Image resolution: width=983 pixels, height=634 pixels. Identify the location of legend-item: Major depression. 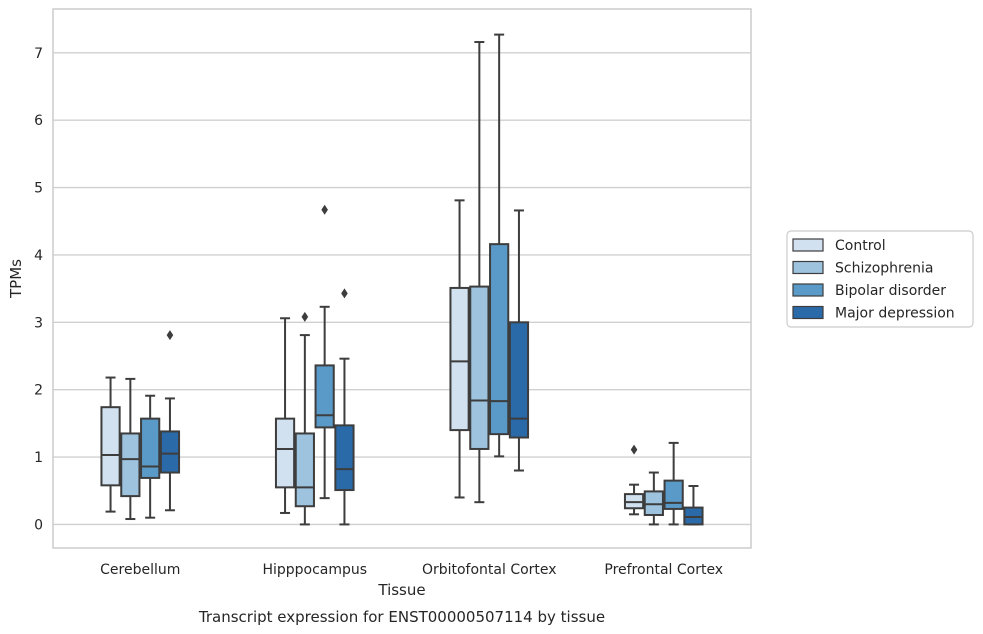
(873, 313).